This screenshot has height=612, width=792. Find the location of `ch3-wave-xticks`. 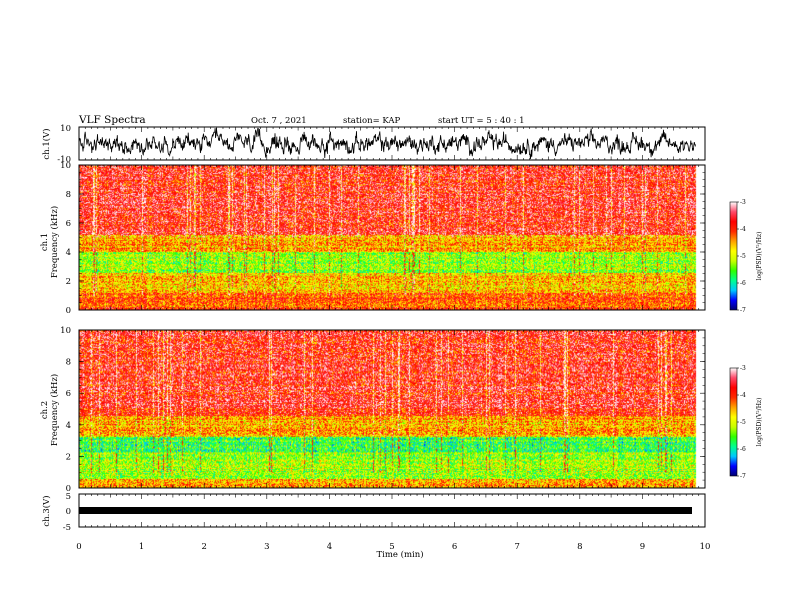

ch3-wave-xticks is located at coordinates (392, 510).